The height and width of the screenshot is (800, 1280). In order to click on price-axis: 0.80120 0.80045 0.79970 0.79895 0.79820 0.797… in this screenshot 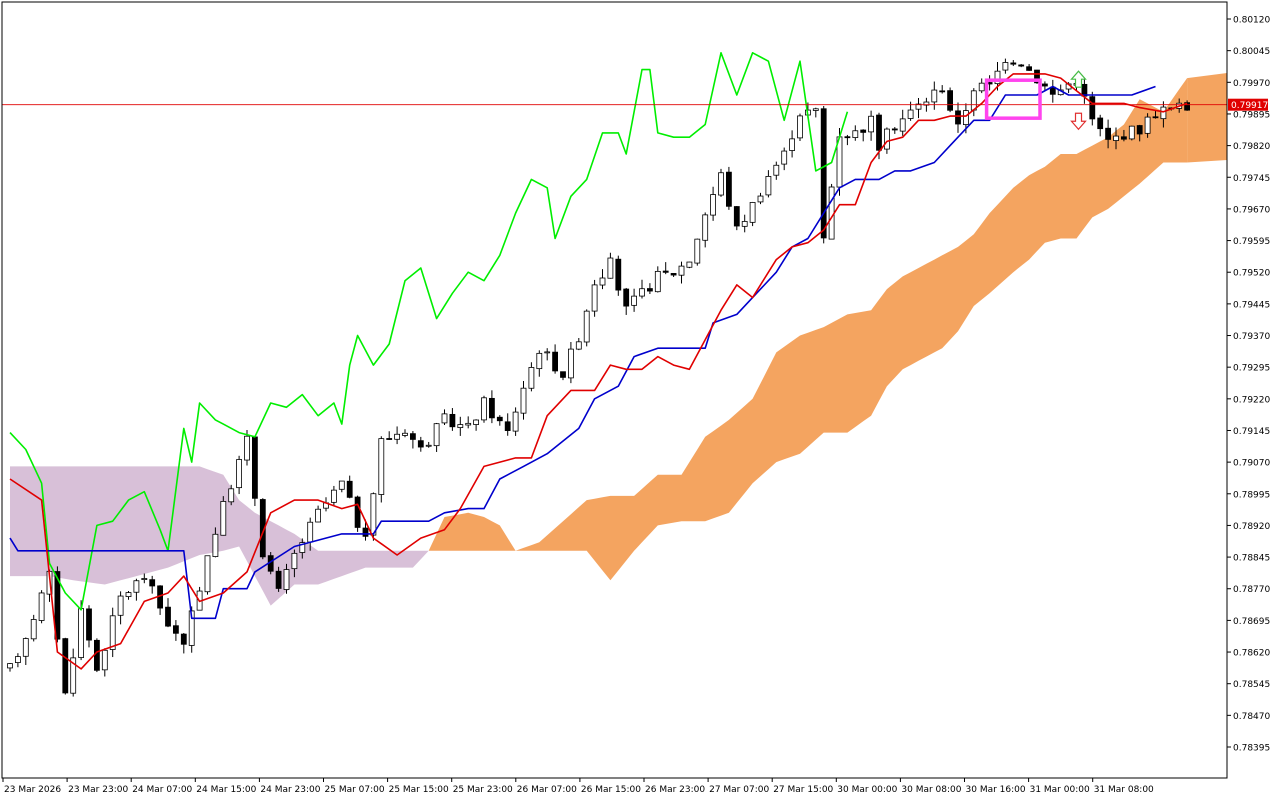, I will do `click(1248, 385)`.